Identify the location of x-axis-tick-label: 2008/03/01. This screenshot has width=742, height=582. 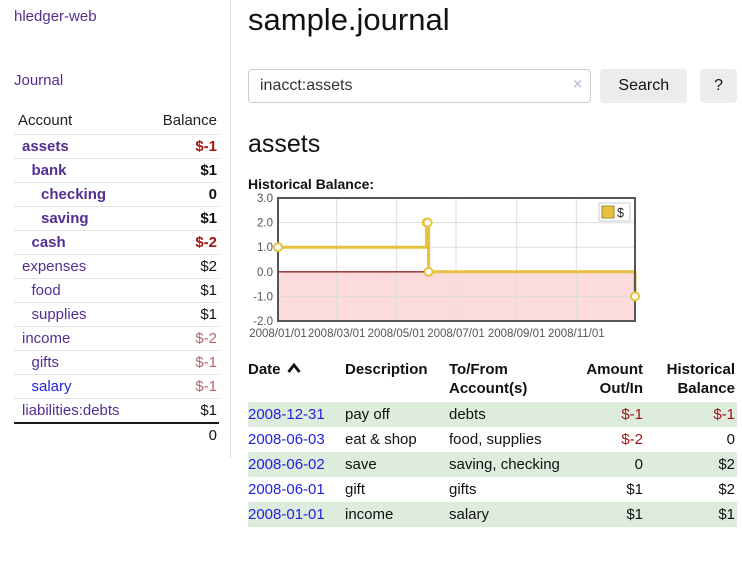
(337, 334).